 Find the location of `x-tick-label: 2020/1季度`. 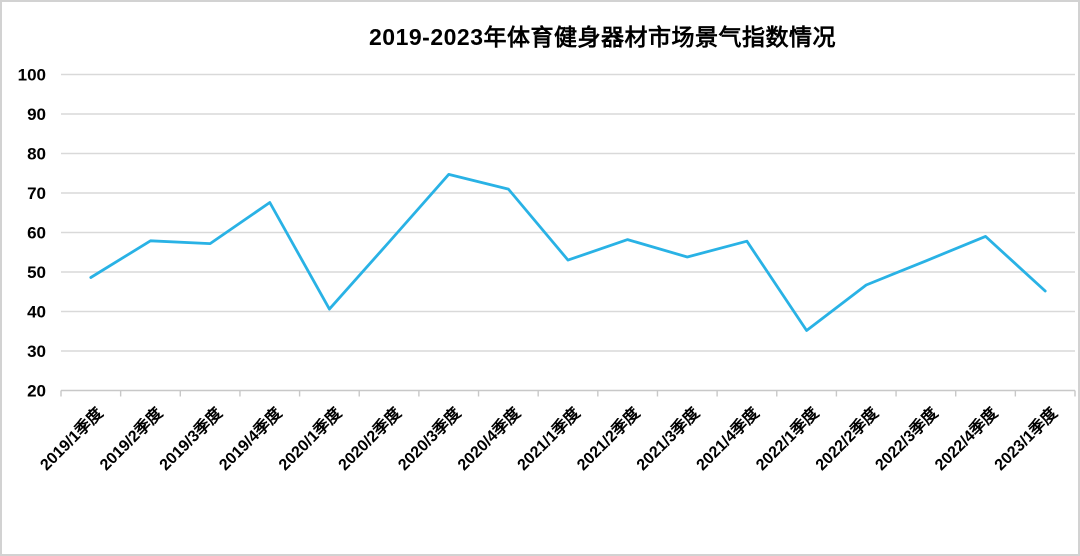

x-tick-label: 2020/1季度 is located at coordinates (310, 438).